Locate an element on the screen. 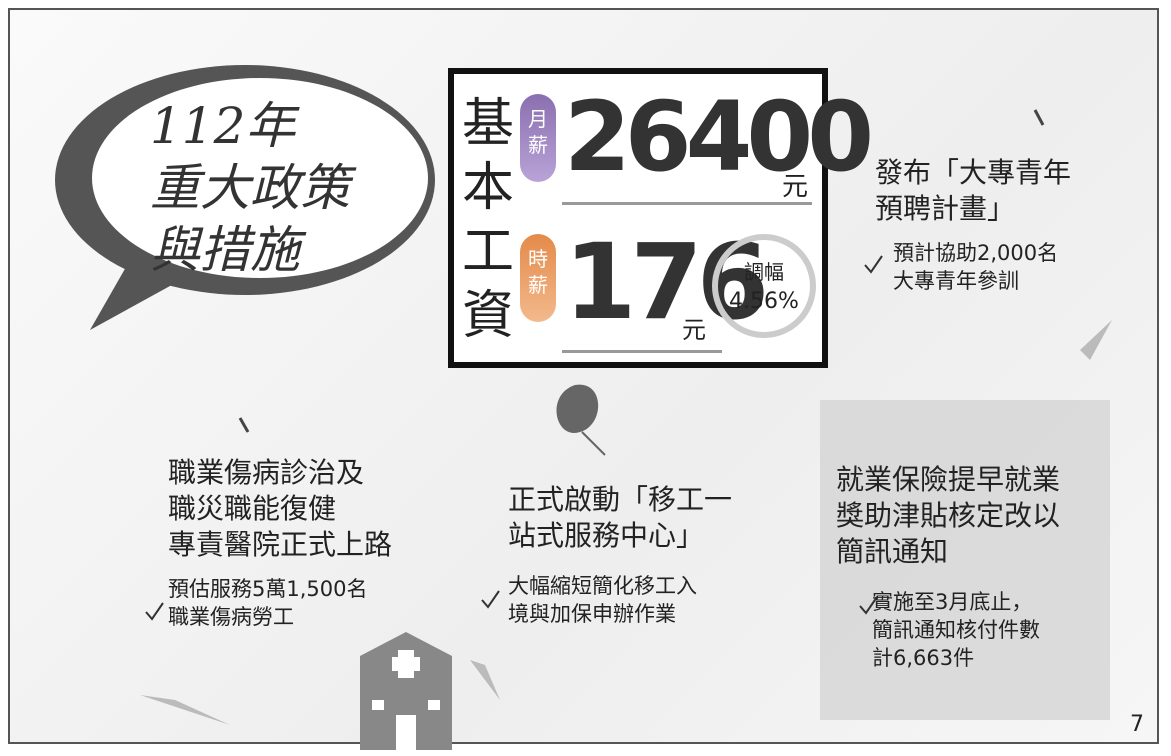 This screenshot has height=756, width=1171. section-heading: 職災職能復健 is located at coordinates (252, 508).